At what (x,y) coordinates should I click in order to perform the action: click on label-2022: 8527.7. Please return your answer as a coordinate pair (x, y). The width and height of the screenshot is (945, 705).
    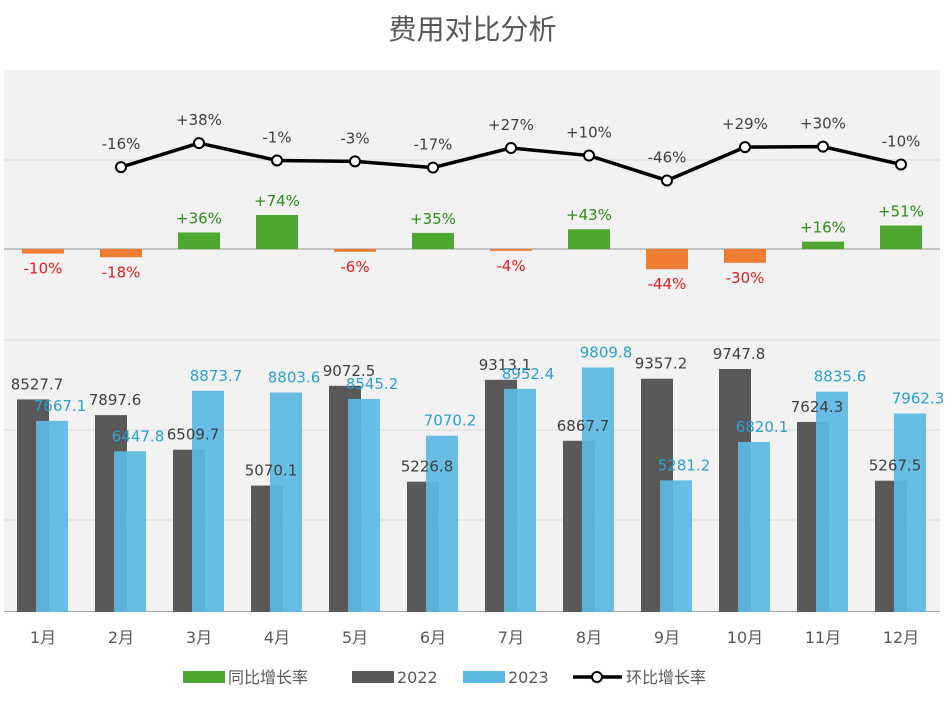
    Looking at the image, I should click on (37, 384).